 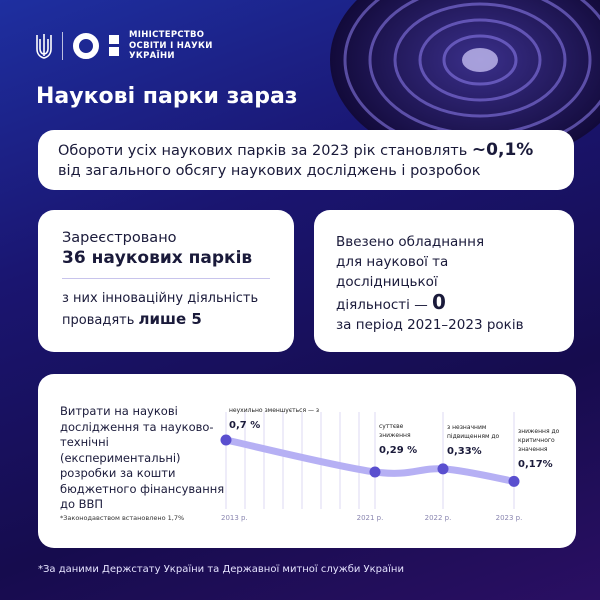 I want to click on logo-circle-icon, so click(x=86, y=45).